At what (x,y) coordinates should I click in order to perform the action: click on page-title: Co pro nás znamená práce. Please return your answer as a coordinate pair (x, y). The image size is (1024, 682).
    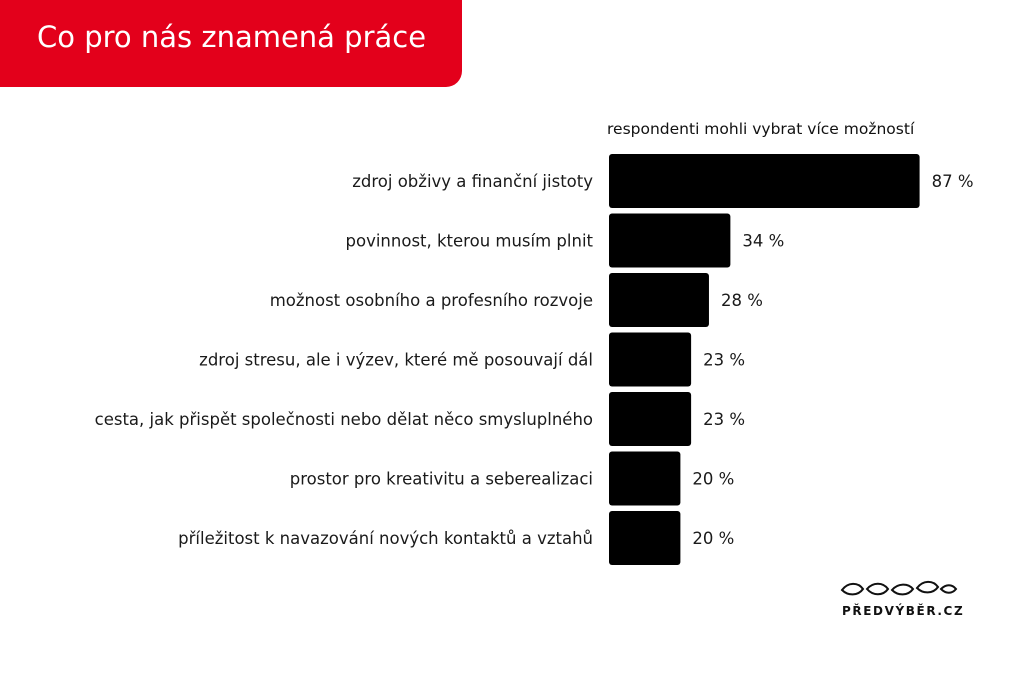
    Looking at the image, I should click on (232, 37).